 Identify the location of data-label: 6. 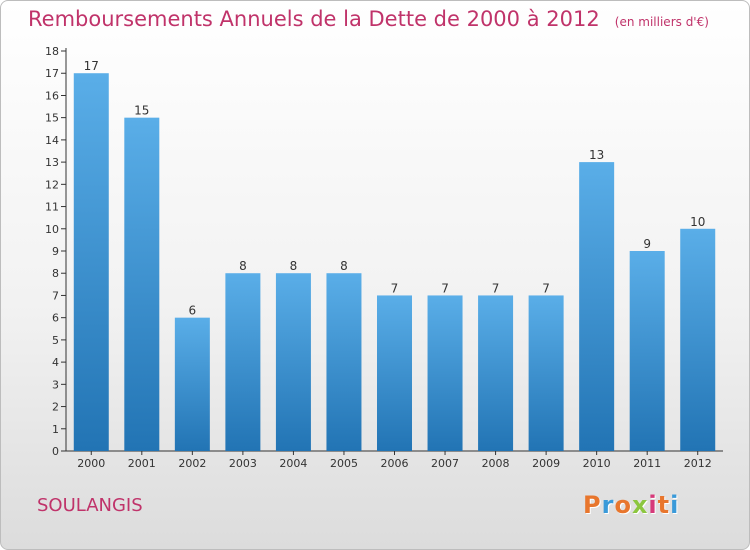
(193, 311).